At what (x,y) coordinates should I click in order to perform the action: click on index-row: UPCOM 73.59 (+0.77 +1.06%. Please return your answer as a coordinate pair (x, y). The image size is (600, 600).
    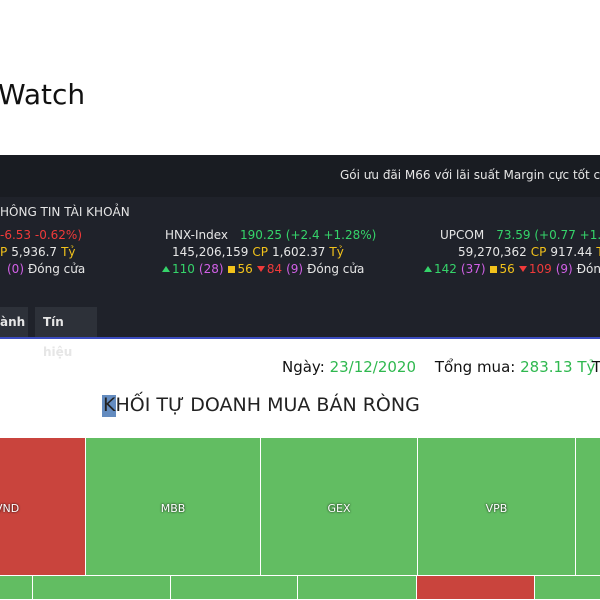
    Looking at the image, I should click on (520, 235).